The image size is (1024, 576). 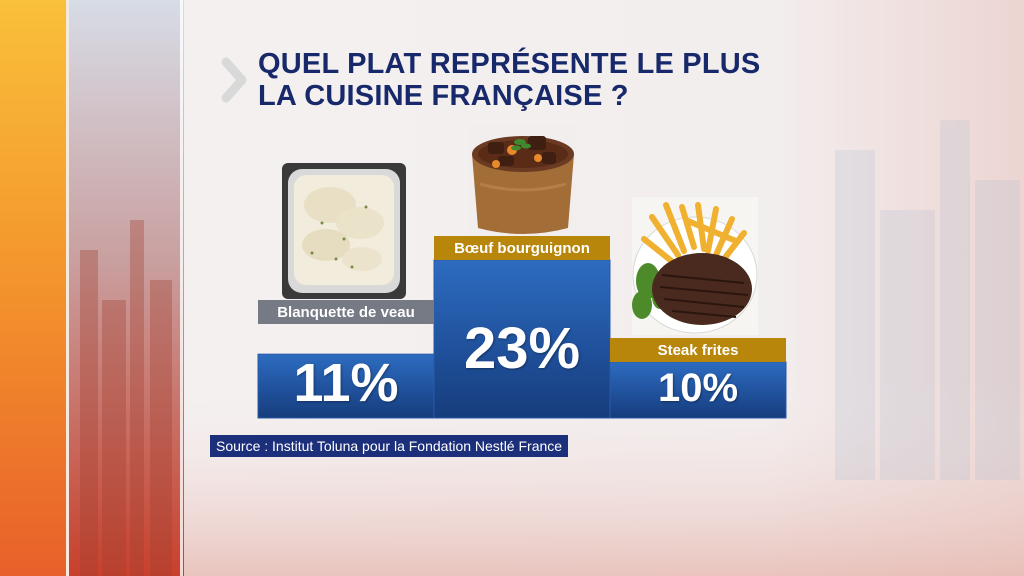 What do you see at coordinates (522, 348) in the screenshot?
I see `value-label-bourguignon: 23%` at bounding box center [522, 348].